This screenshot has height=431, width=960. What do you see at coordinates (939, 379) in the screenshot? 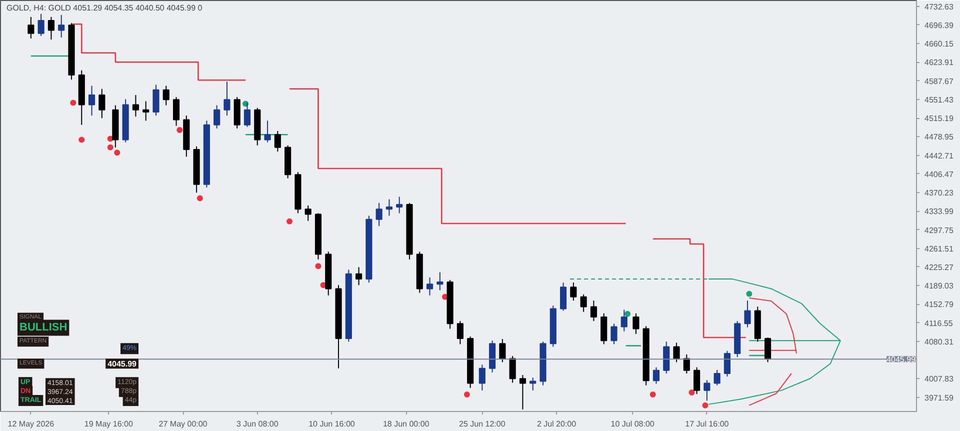
I see `y-tick-label: 4007.83` at bounding box center [939, 379].